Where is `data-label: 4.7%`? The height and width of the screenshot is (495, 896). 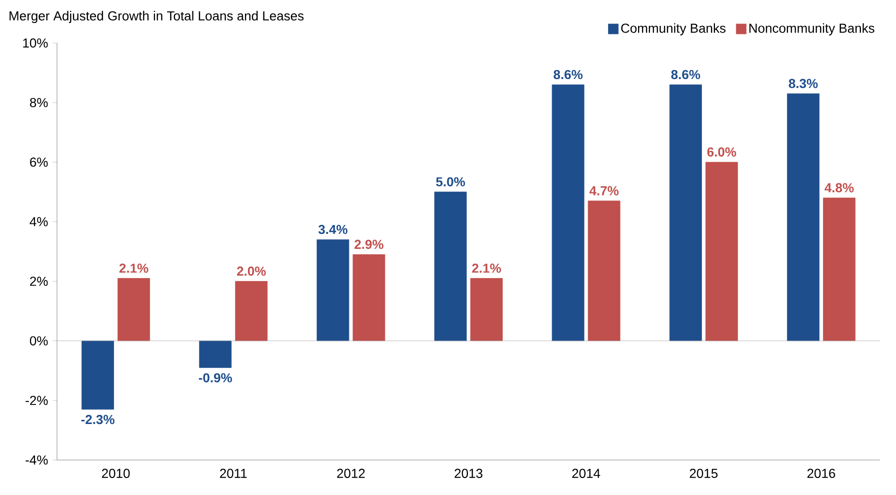
data-label: 4.7% is located at coordinates (604, 191).